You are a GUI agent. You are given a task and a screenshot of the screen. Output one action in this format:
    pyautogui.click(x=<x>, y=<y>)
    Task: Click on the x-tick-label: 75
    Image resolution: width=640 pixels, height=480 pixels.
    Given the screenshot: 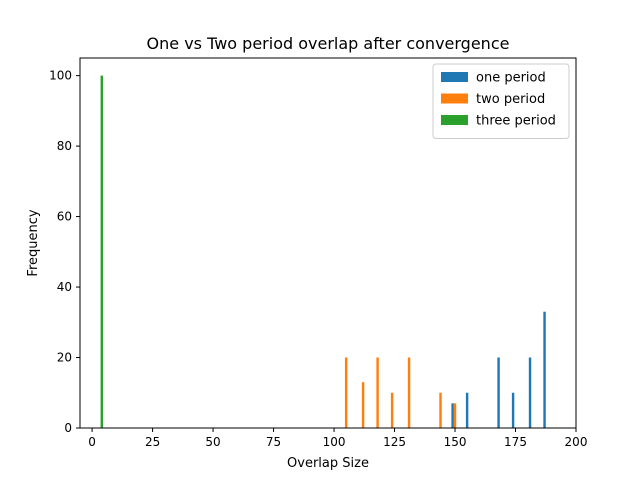 What is the action you would take?
    pyautogui.click(x=273, y=442)
    